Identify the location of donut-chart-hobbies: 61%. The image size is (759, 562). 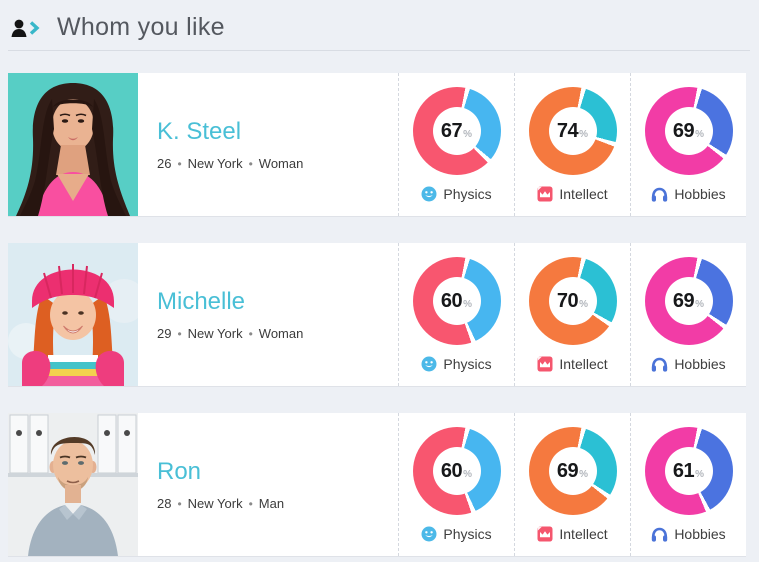
(688, 471).